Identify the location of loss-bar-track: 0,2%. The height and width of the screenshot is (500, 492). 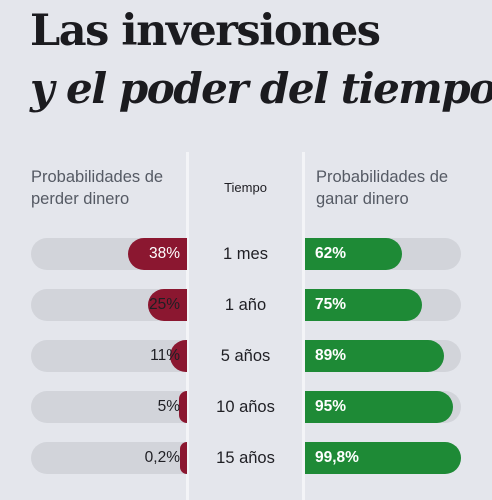
(109, 458).